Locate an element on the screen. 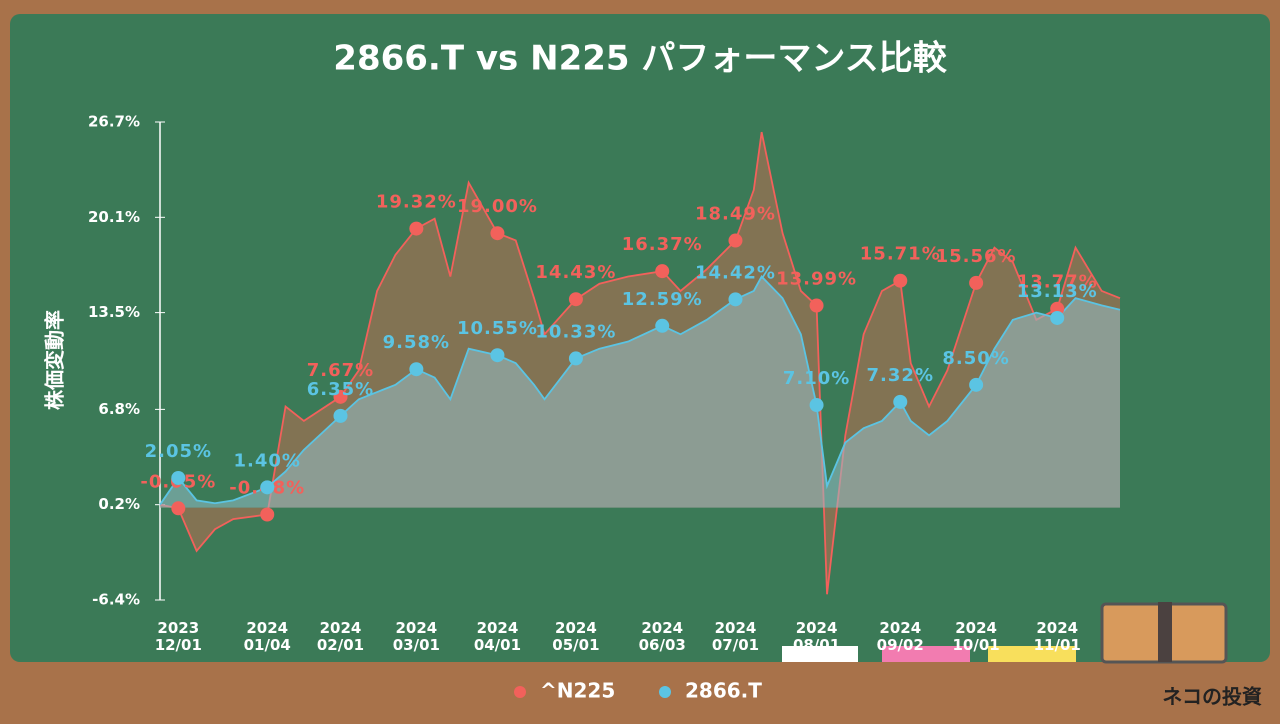 The width and height of the screenshot is (1280, 724). x-tick-label: 2024 11/01 is located at coordinates (1057, 636).